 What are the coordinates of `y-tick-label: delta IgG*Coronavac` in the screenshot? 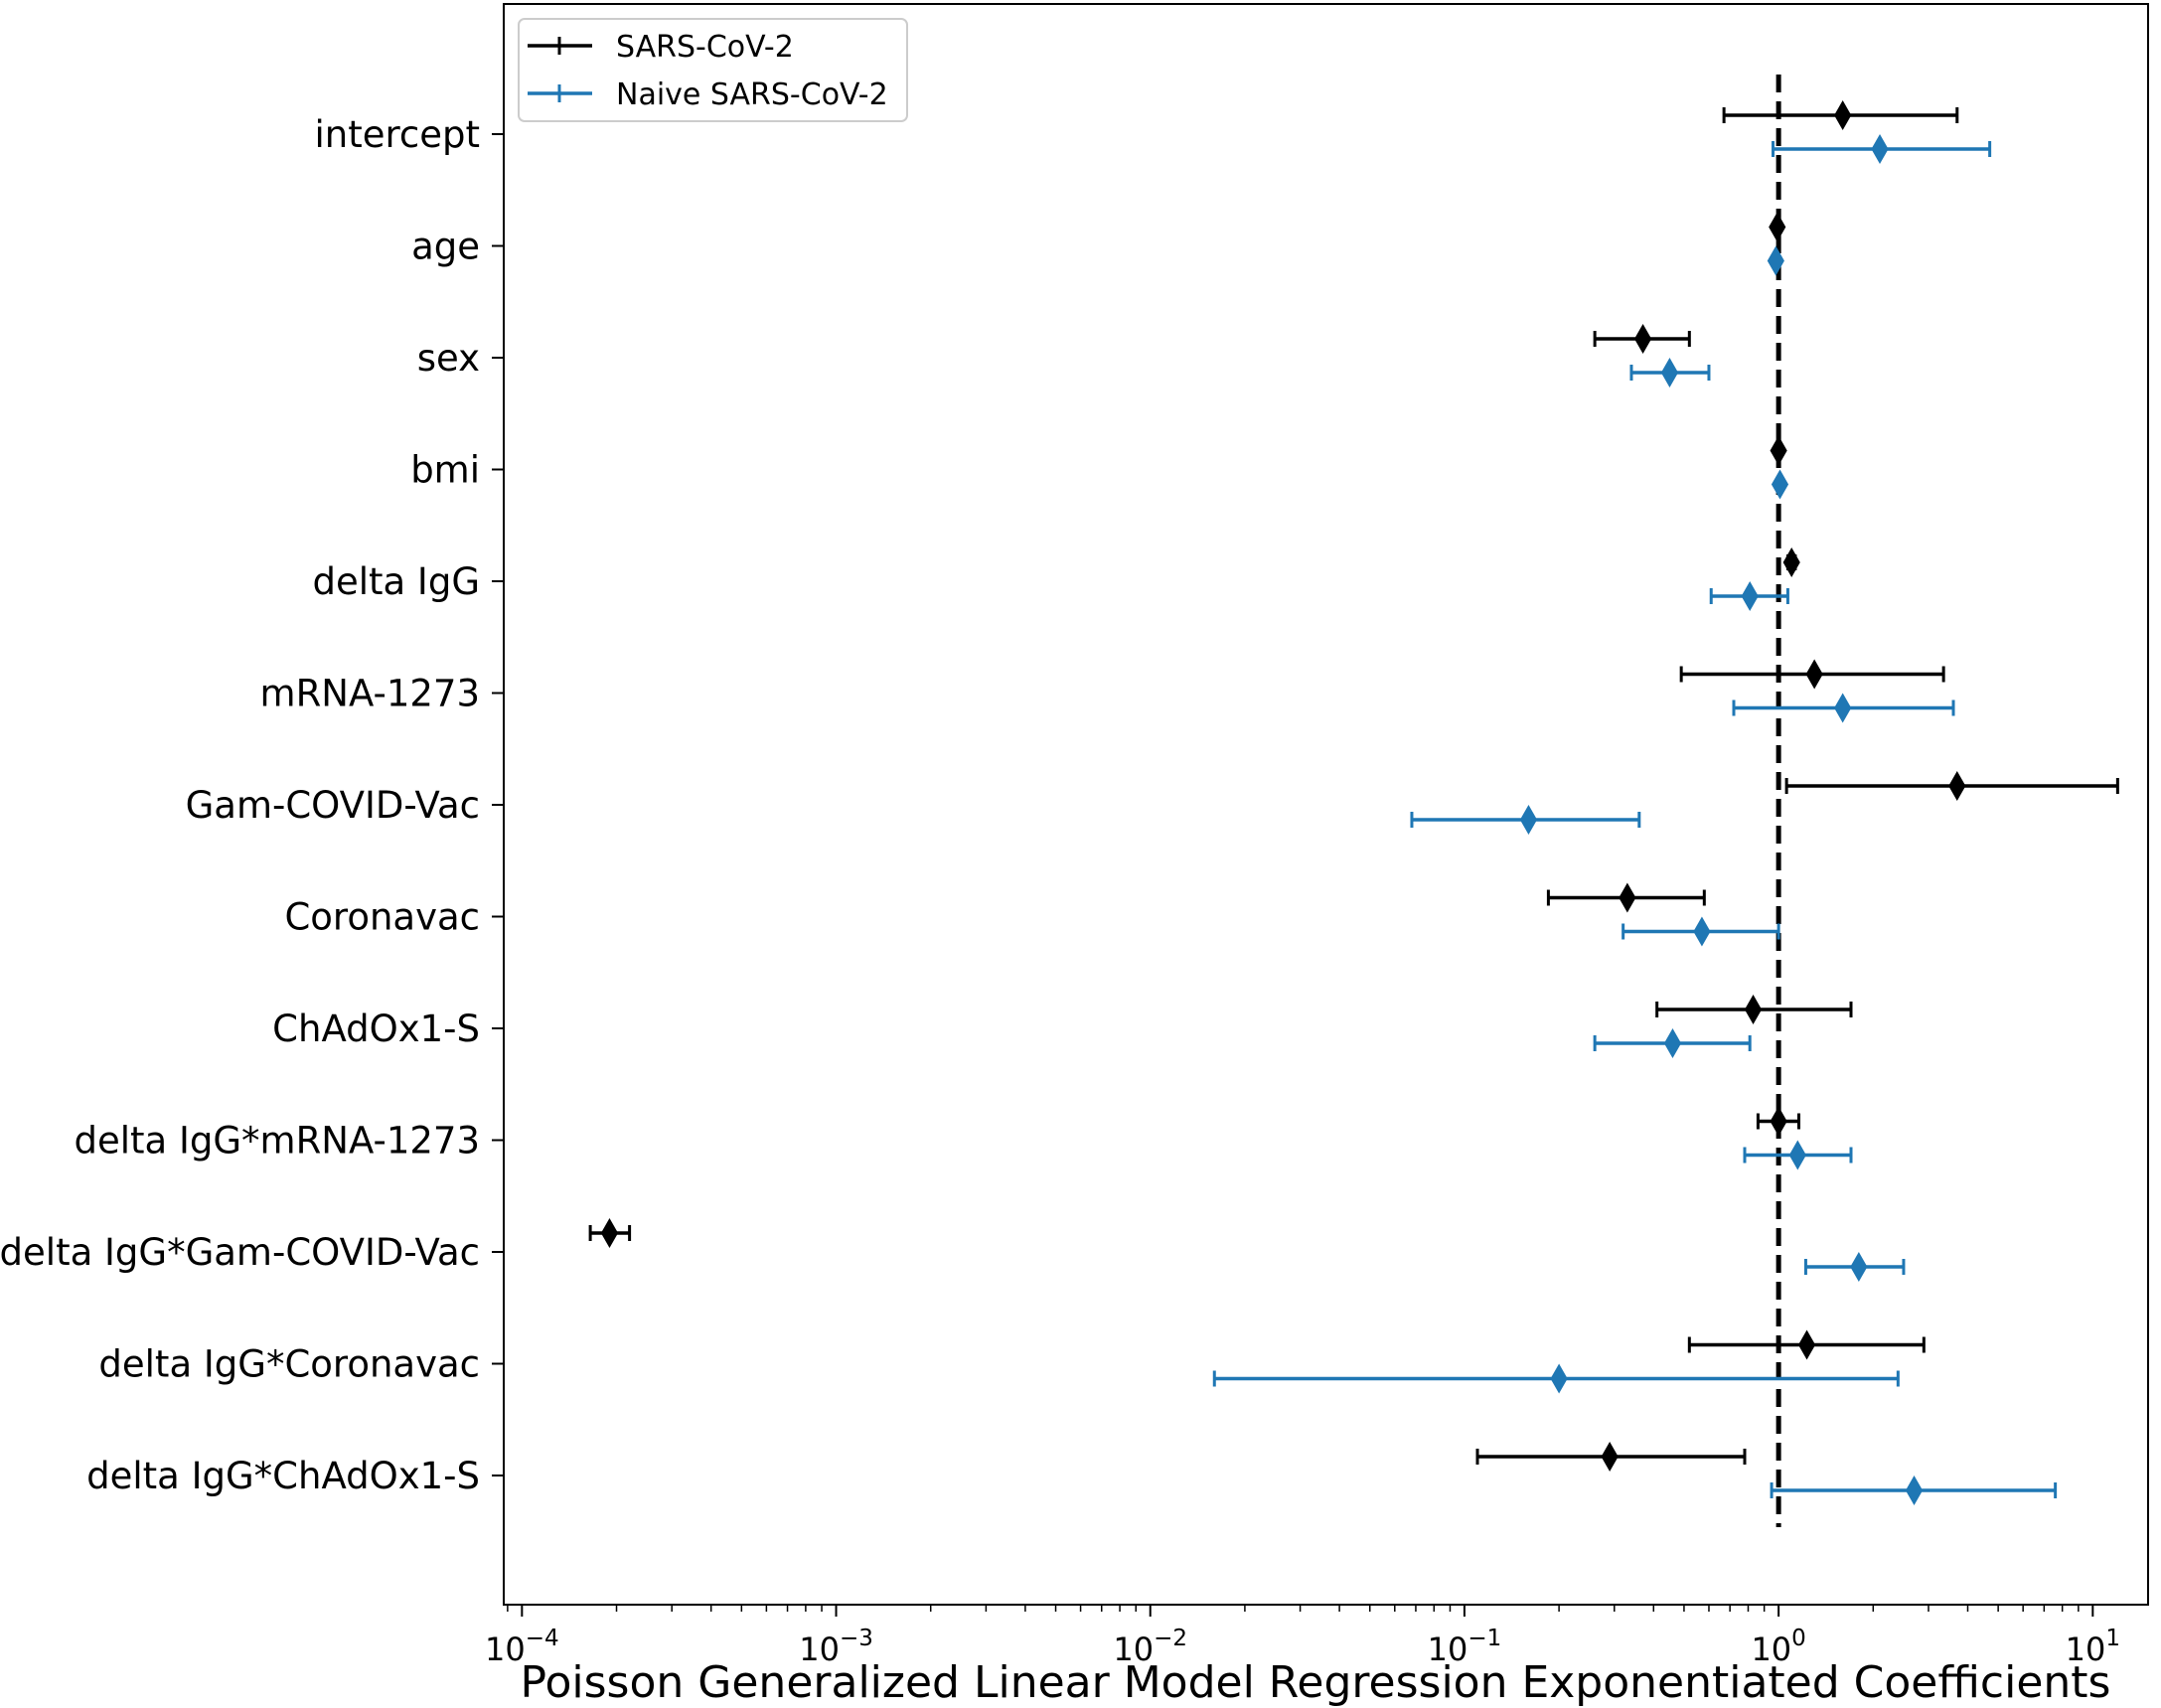 It's located at (289, 1364).